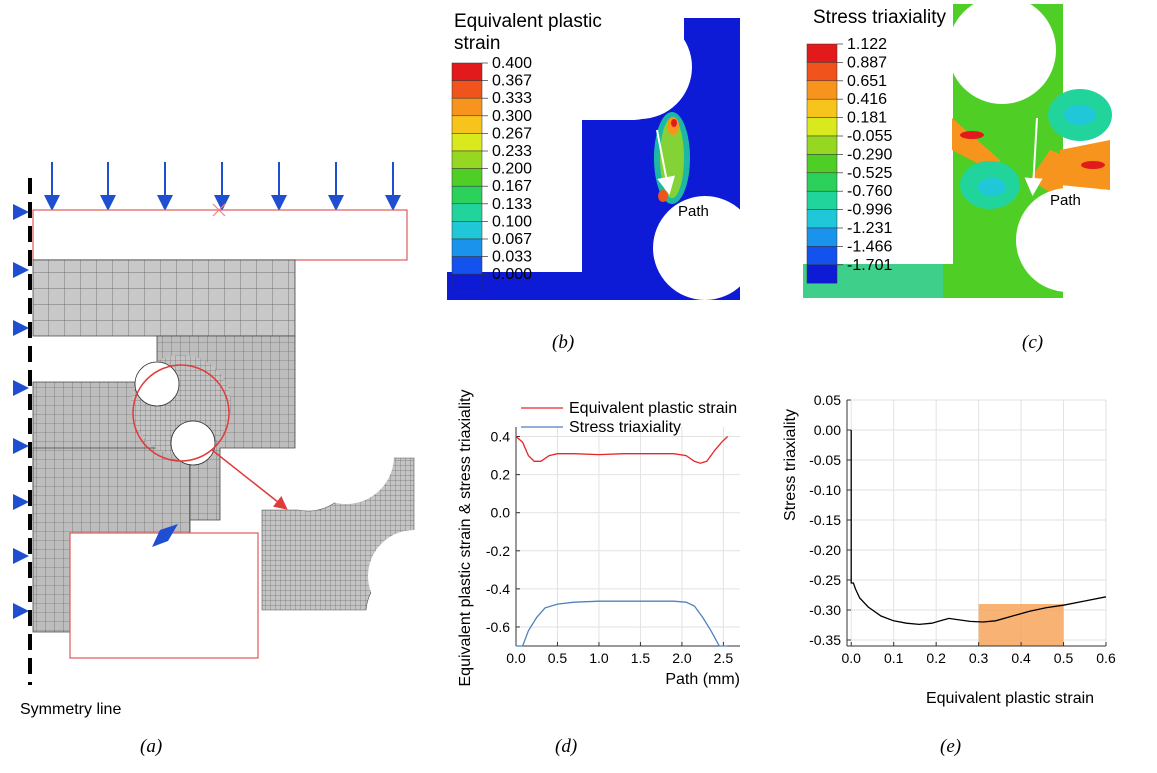 The image size is (1157, 773). I want to click on y-tick-label: 0.00, so click(827, 430).